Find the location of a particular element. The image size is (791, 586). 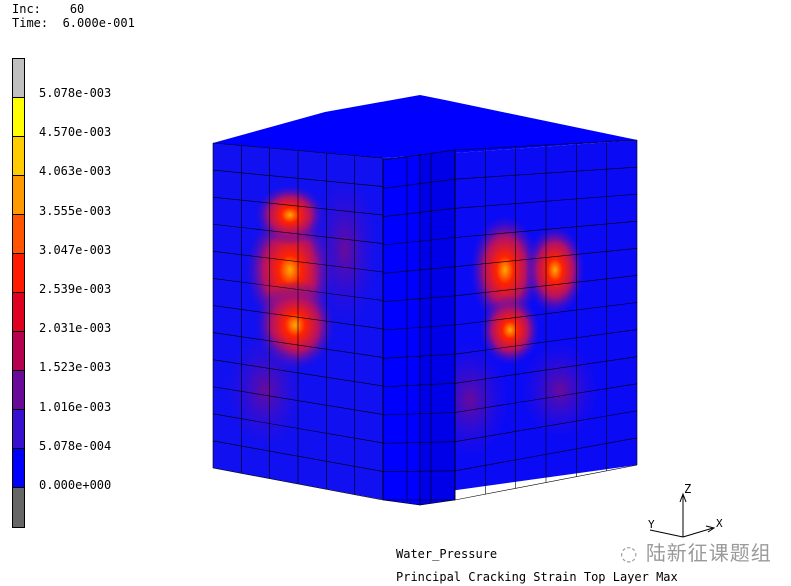

legend-label: 3.047e-003 is located at coordinates (75, 249).